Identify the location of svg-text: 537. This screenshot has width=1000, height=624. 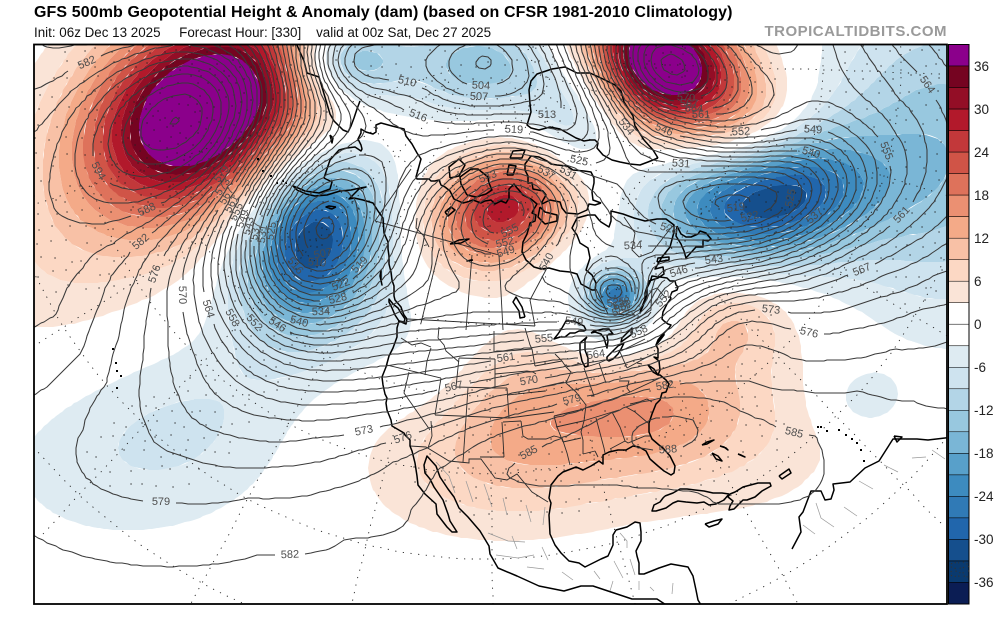
(255, 231).